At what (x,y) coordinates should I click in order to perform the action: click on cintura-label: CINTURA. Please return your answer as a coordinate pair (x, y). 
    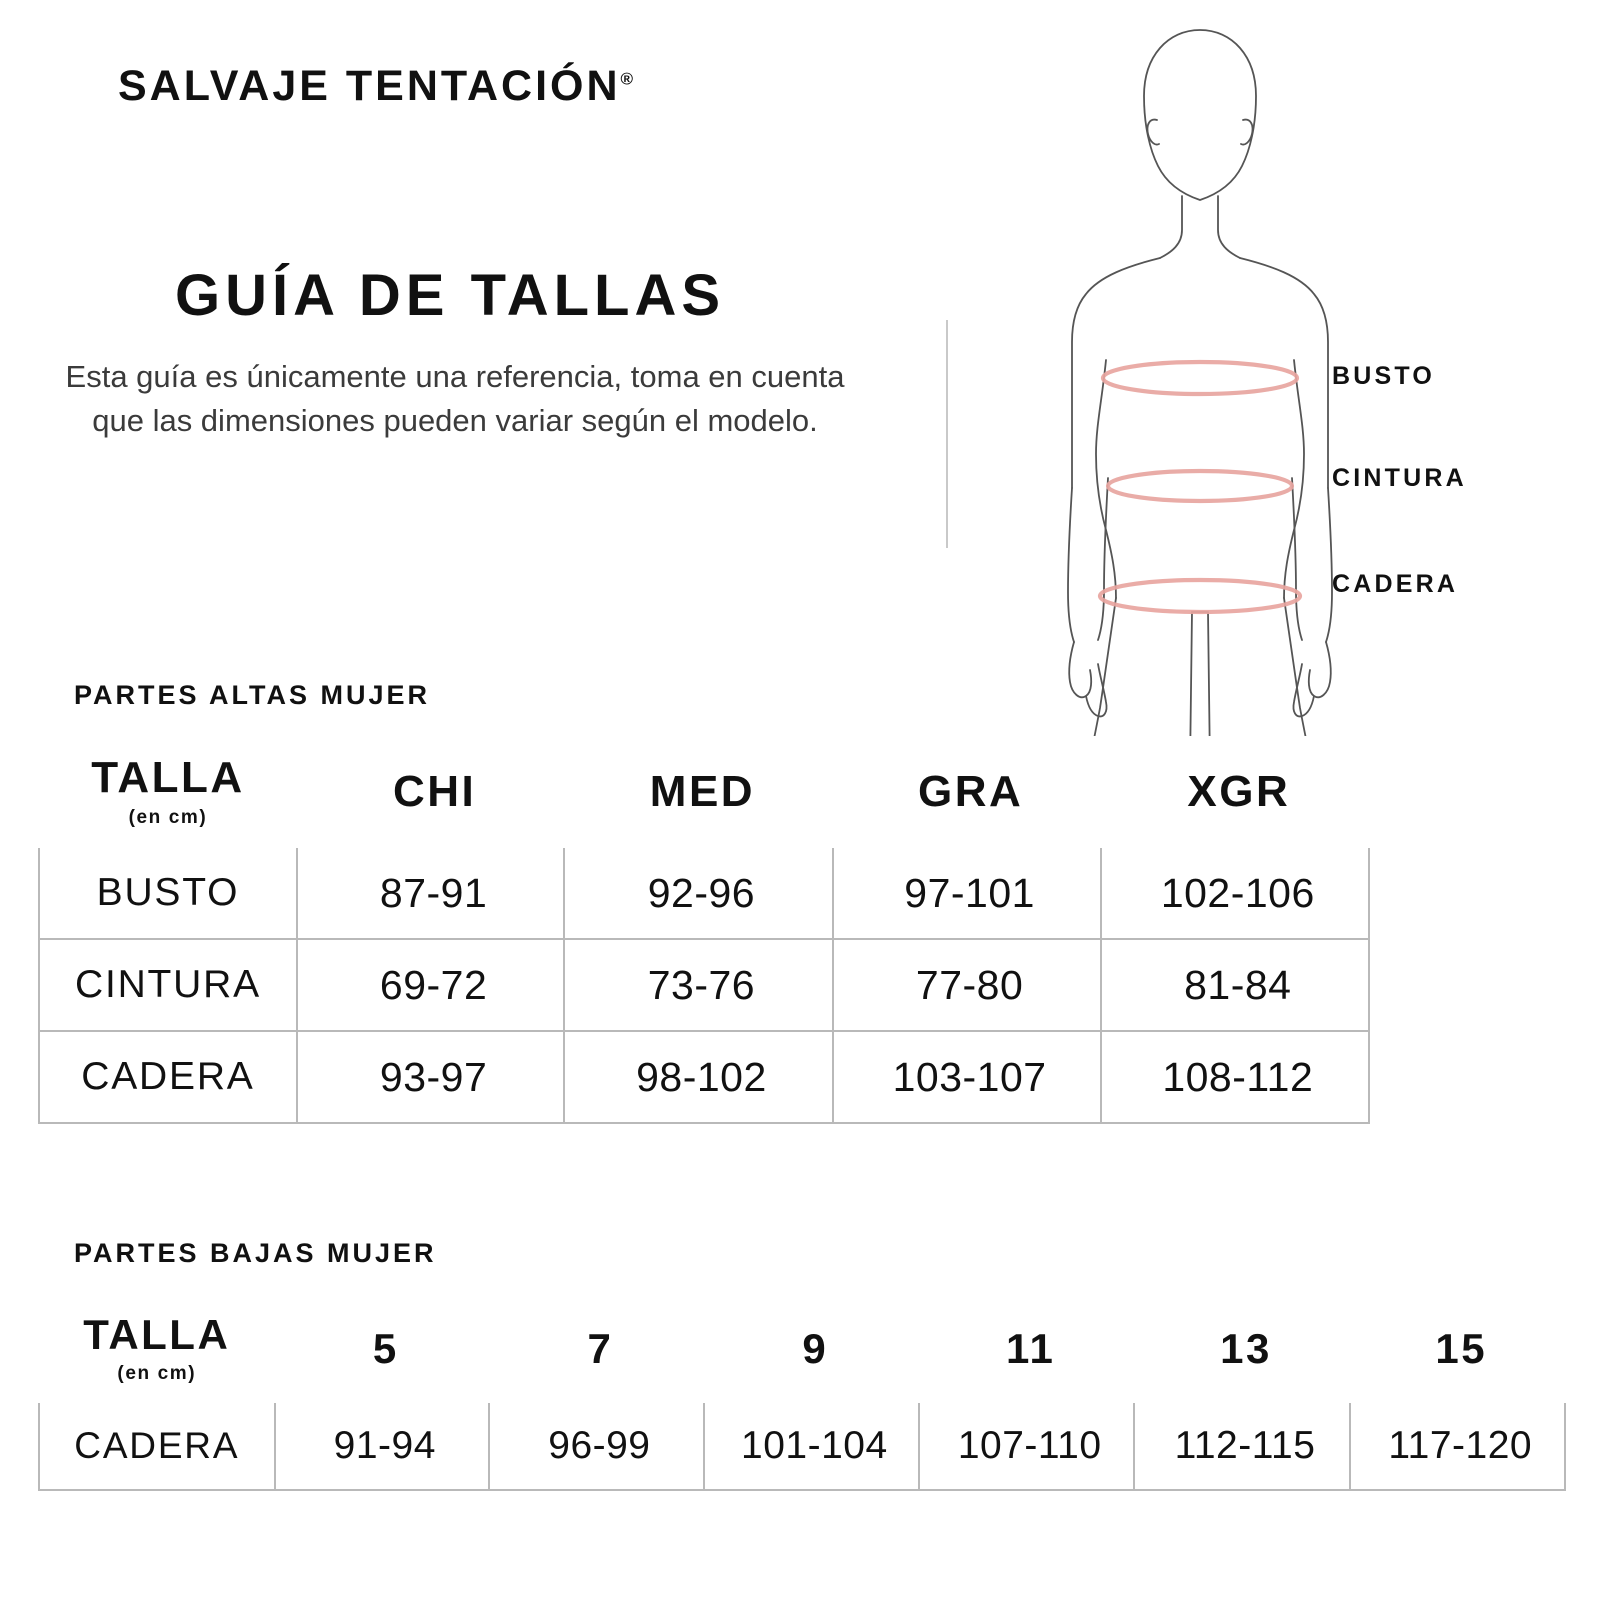
    Looking at the image, I should click on (1399, 478).